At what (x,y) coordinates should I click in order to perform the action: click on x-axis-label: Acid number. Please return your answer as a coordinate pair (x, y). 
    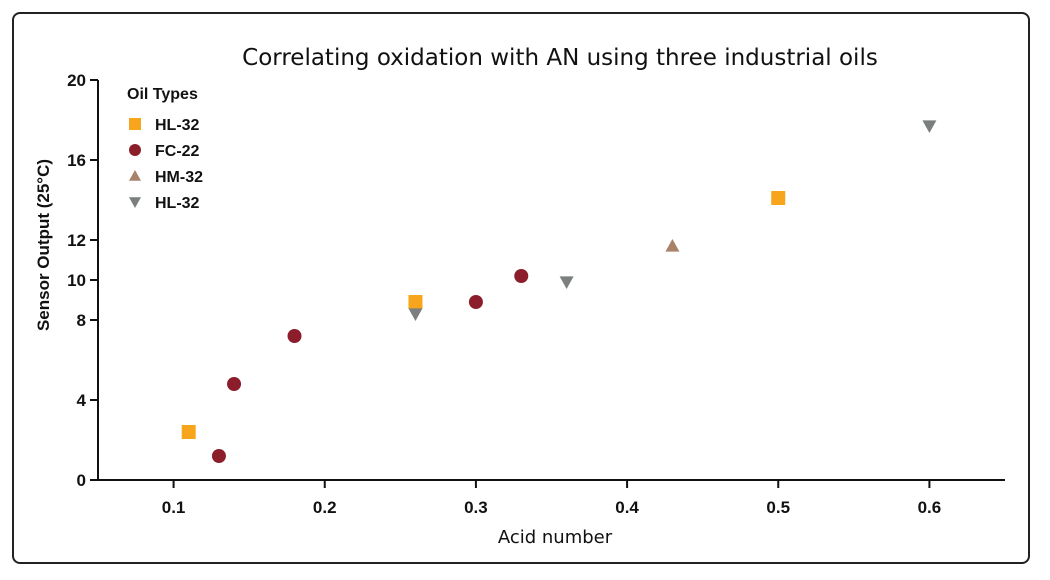
    Looking at the image, I should click on (555, 537).